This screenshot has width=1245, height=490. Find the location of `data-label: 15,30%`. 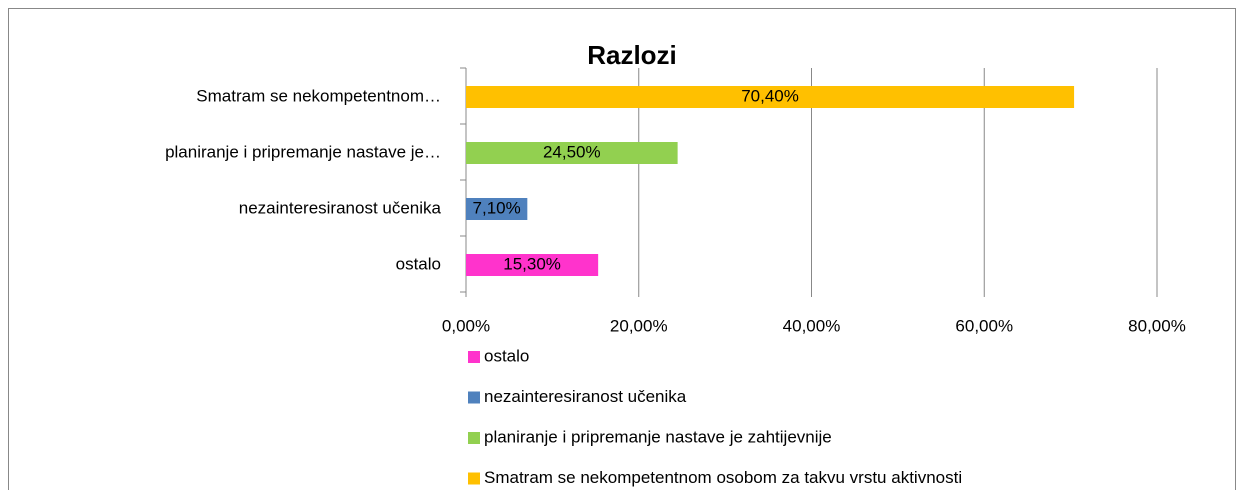

data-label: 15,30% is located at coordinates (532, 263).